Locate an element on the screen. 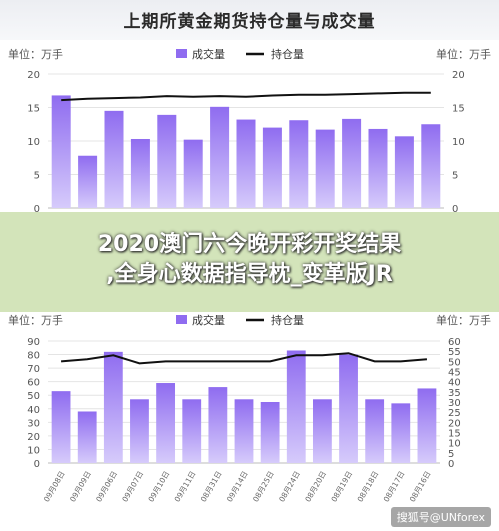 This screenshot has width=499, height=531. y-tick-right: 30 is located at coordinates (454, 403).